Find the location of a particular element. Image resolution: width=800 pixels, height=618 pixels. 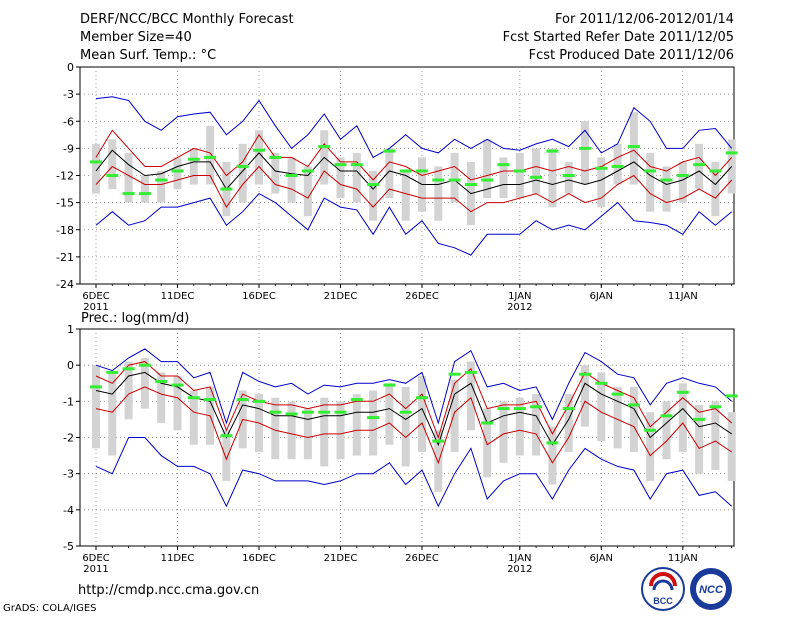

member-size-label: Member Size=40 is located at coordinates (136, 37).